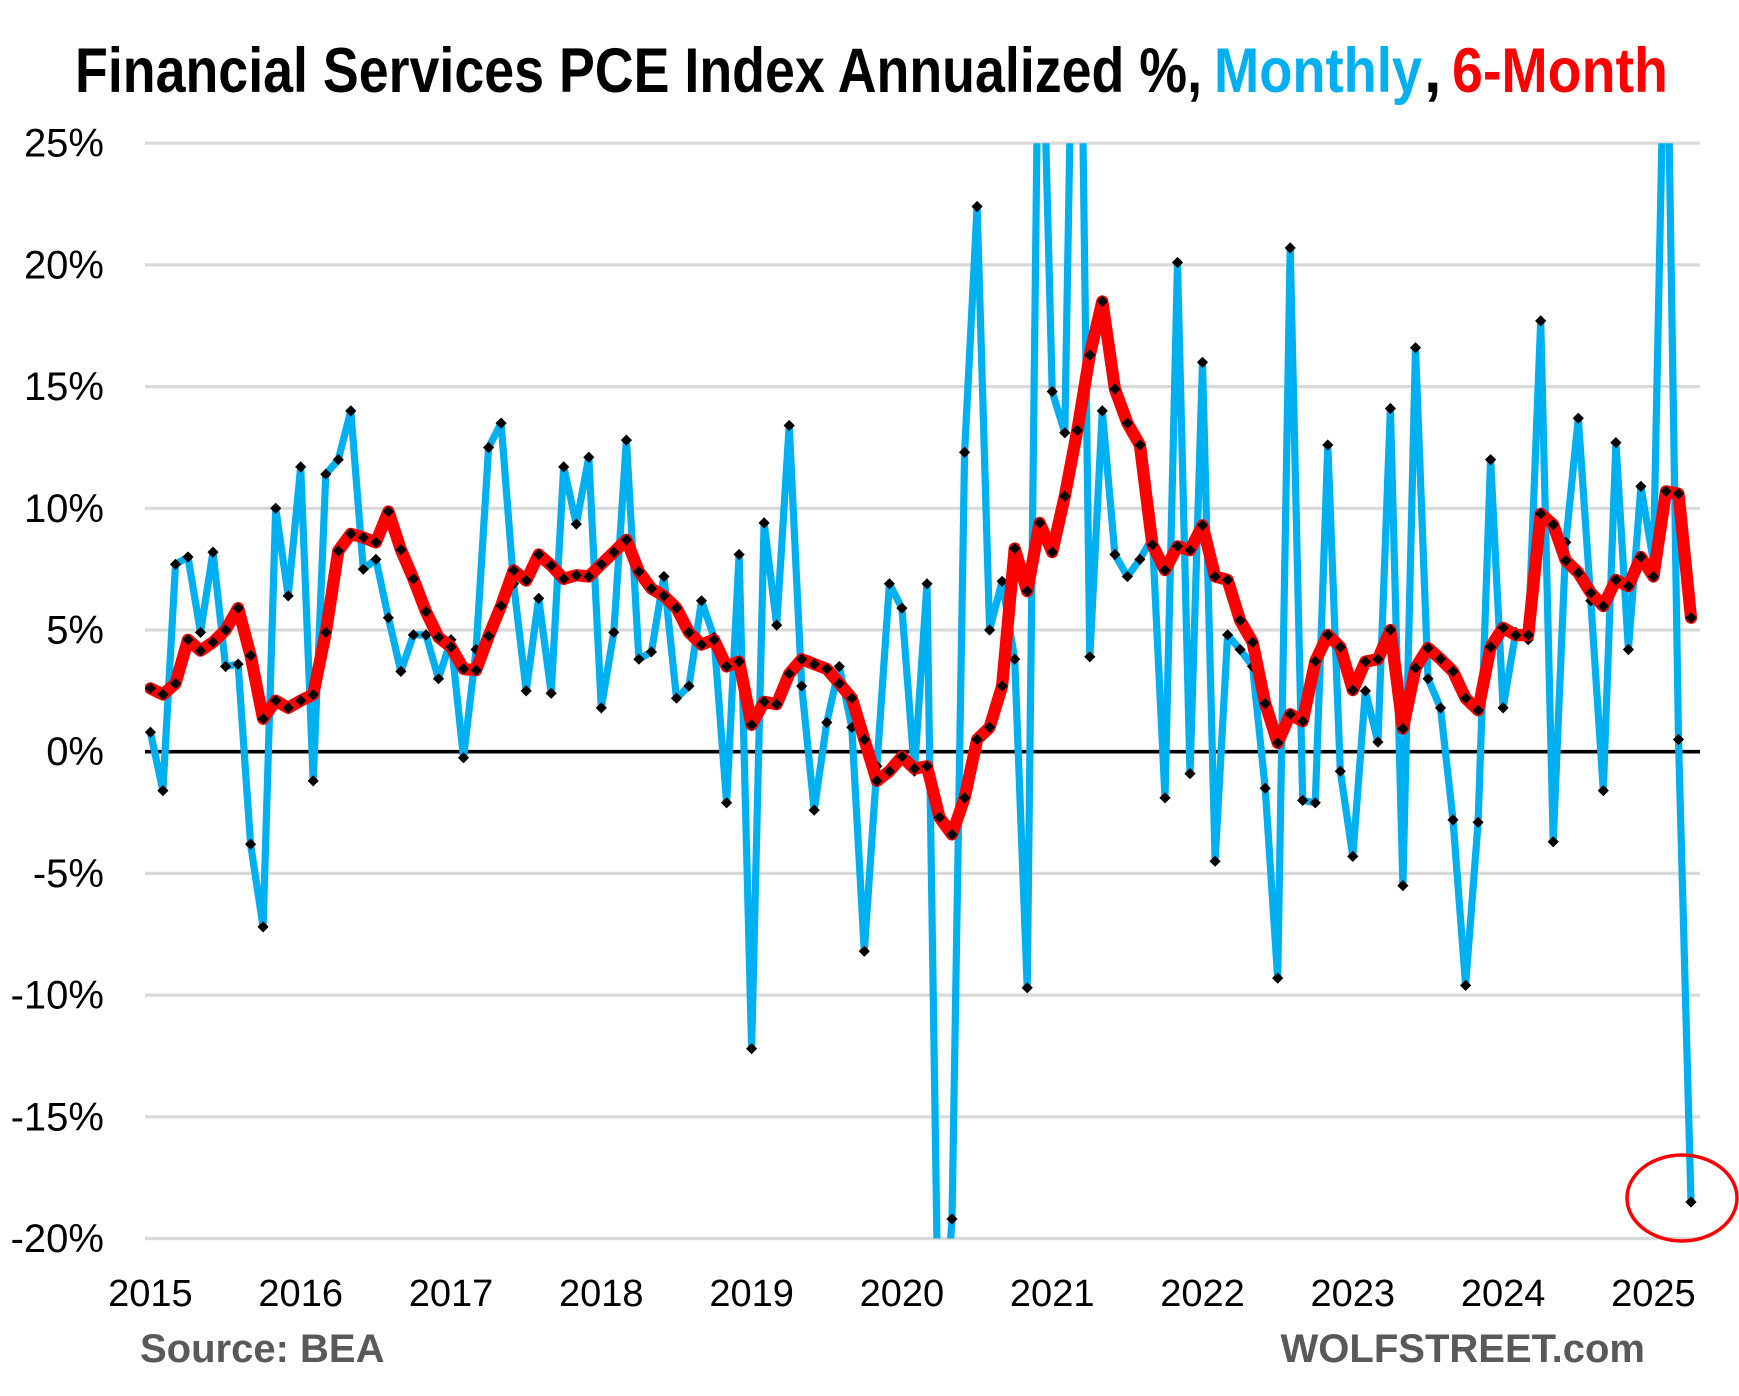 The width and height of the screenshot is (1739, 1396). Describe the element at coordinates (300, 1294) in the screenshot. I see `svg-text: 2016` at that location.